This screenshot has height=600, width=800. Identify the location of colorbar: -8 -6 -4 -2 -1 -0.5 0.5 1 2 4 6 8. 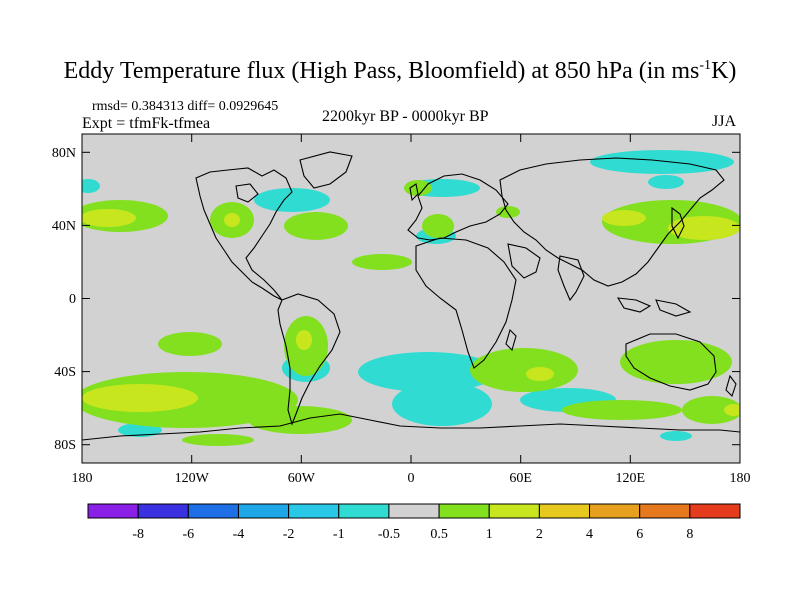
(414, 522).